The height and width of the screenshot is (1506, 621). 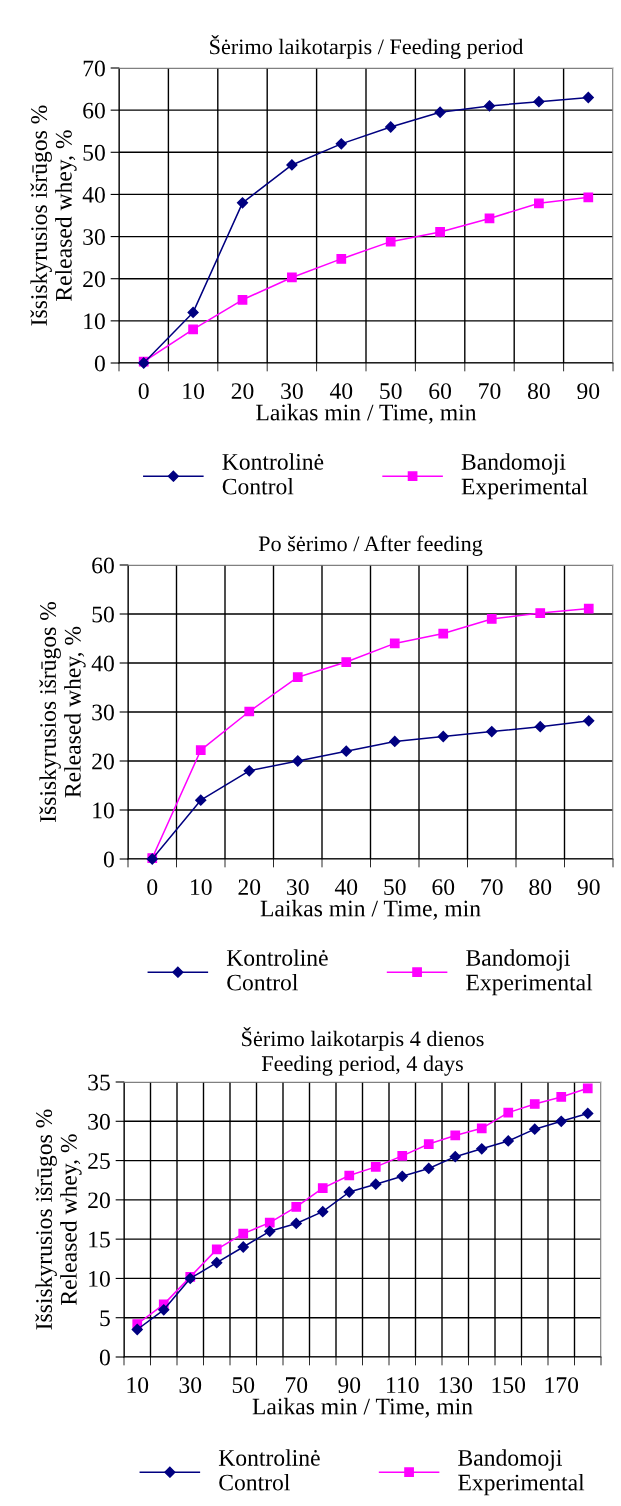 What do you see at coordinates (456, 1385) in the screenshot?
I see `x-tick-label: 130` at bounding box center [456, 1385].